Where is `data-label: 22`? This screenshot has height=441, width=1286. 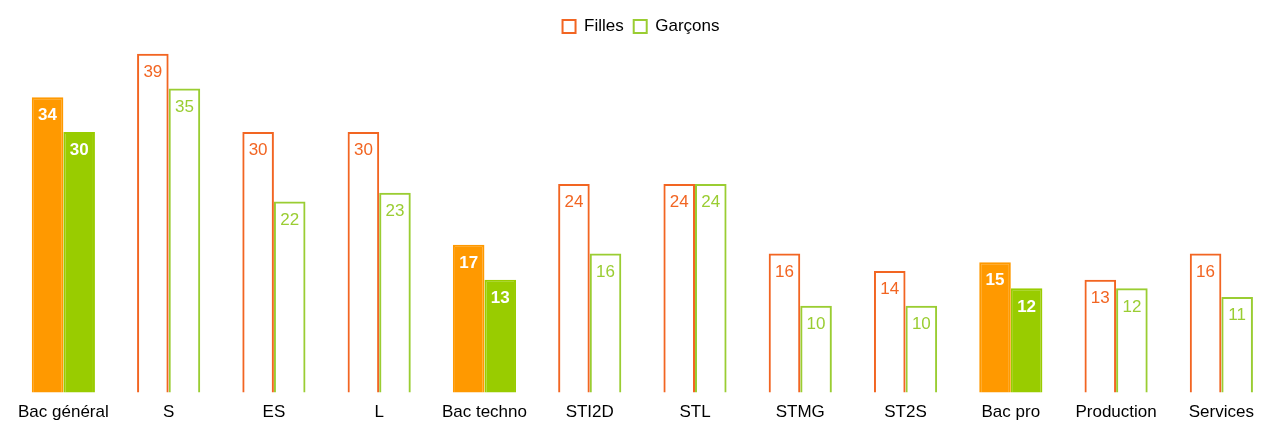 data-label: 22 is located at coordinates (290, 219).